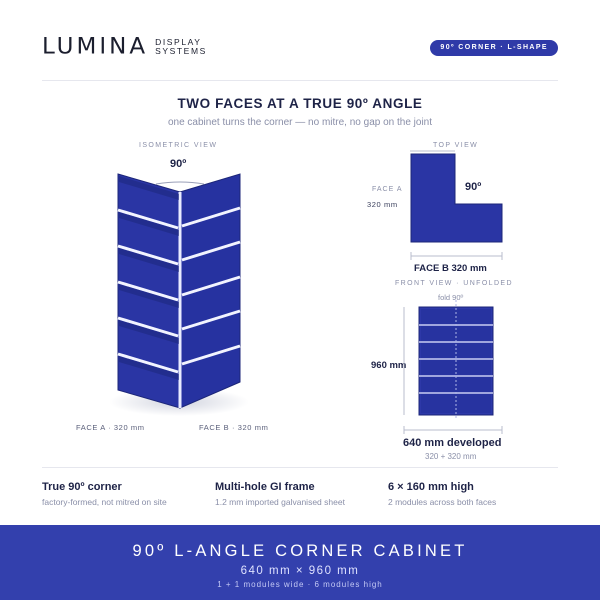 This screenshot has width=600, height=600. What do you see at coordinates (473, 187) in the screenshot?
I see `top-view-angle-label: 90º` at bounding box center [473, 187].